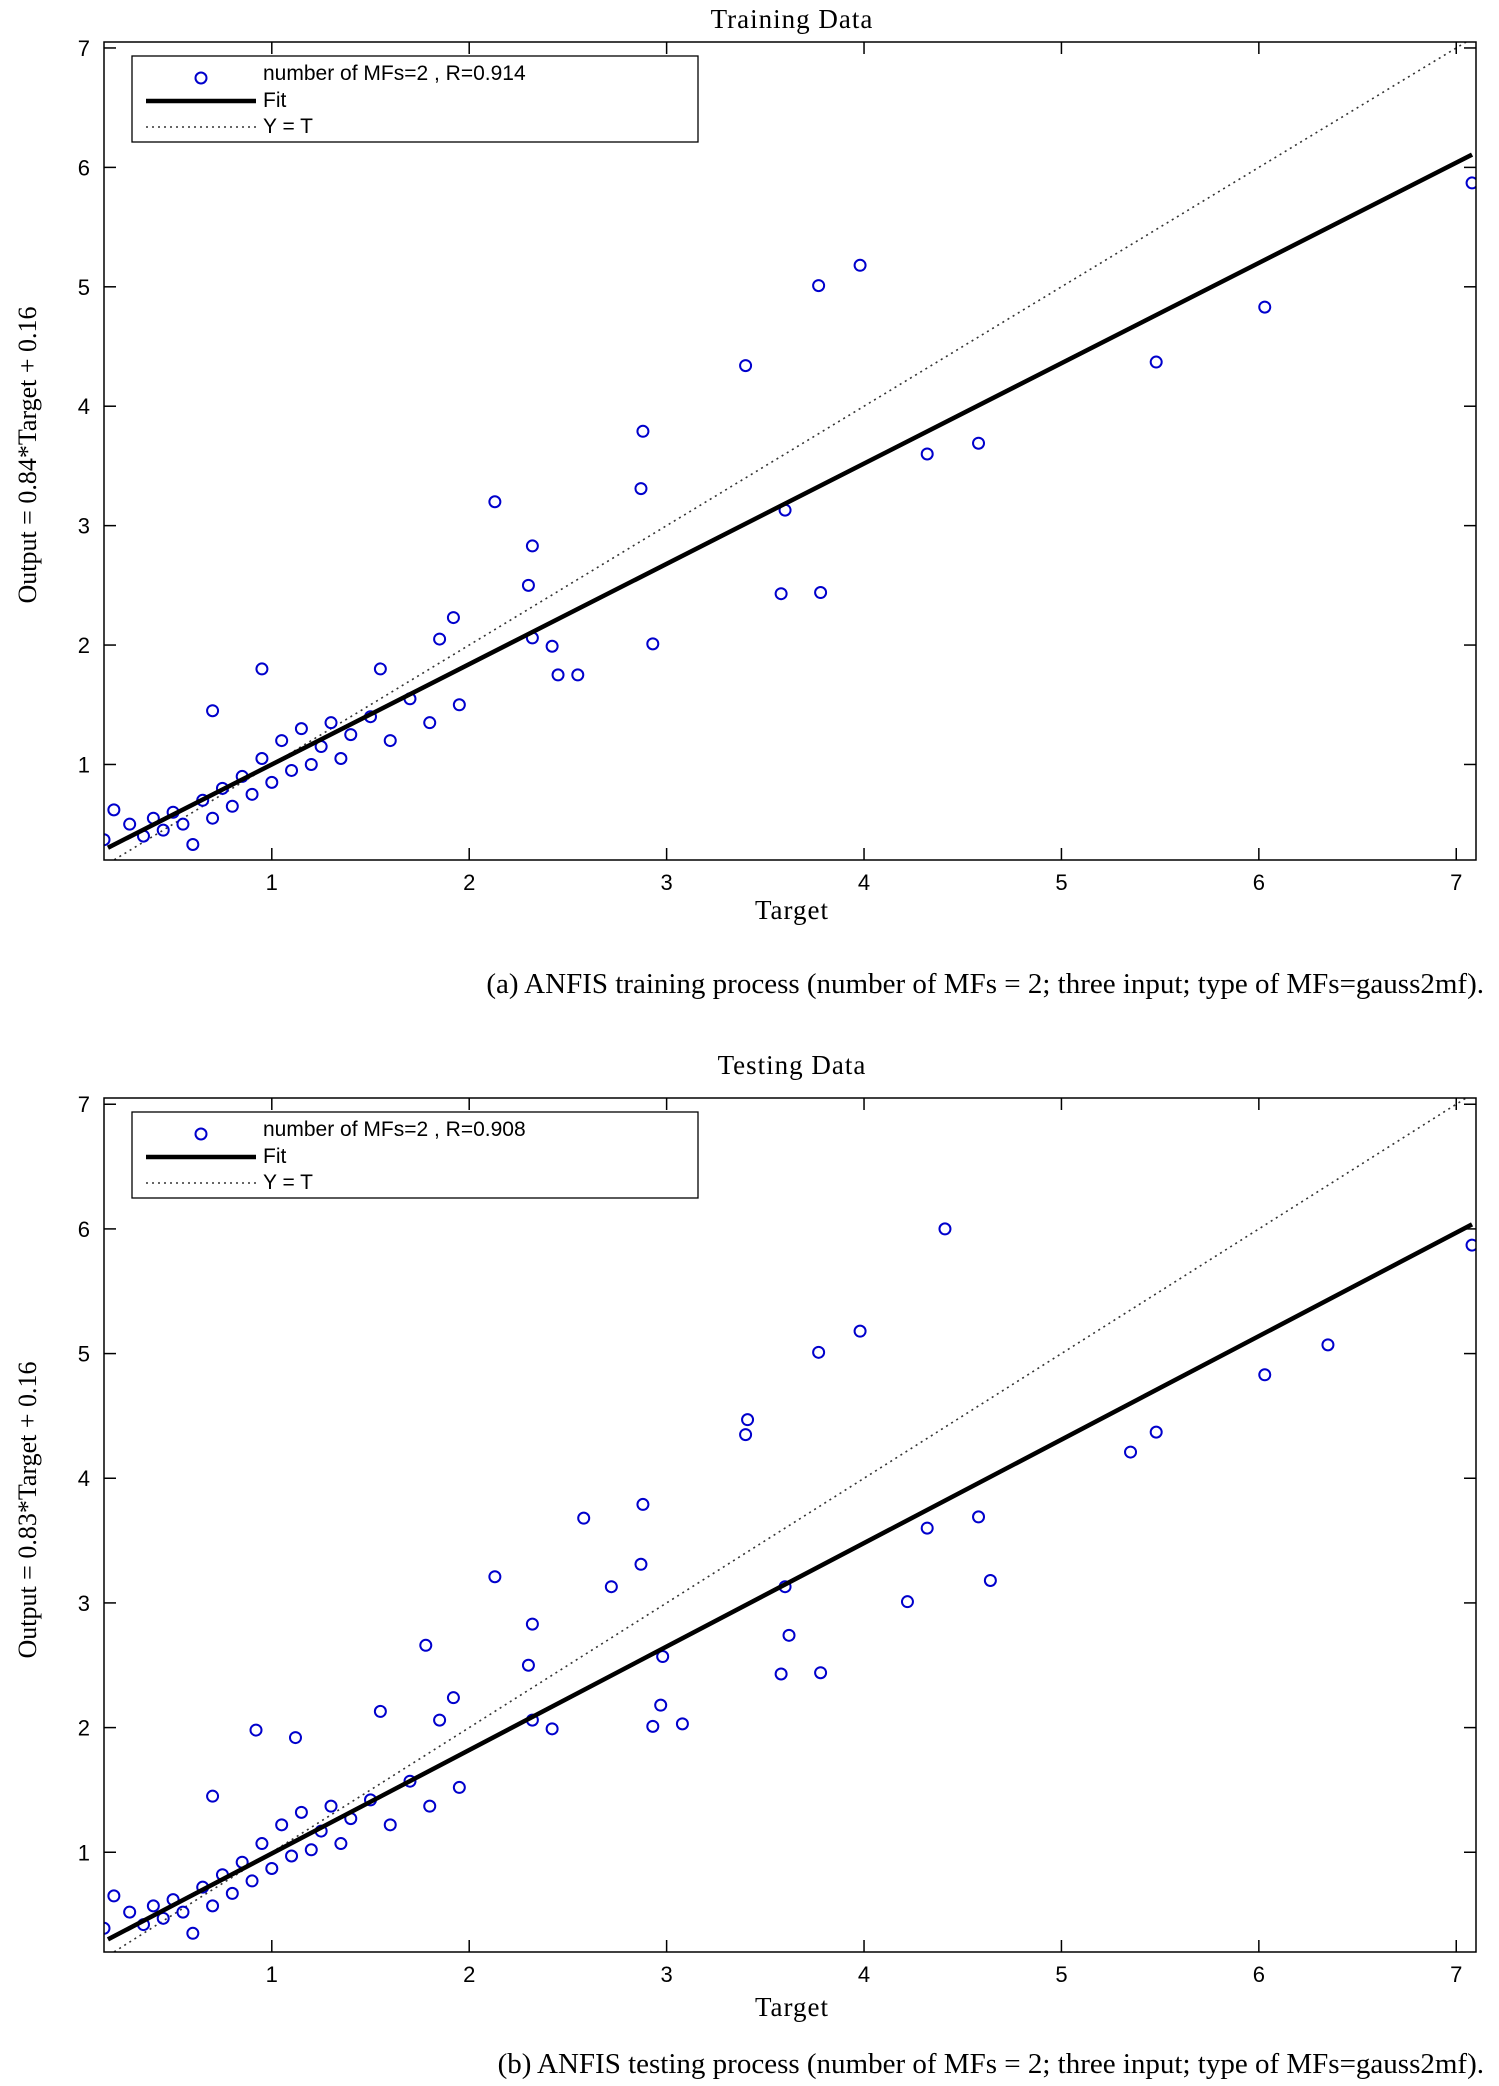 The width and height of the screenshot is (1499, 2086). What do you see at coordinates (27, 454) in the screenshot?
I see `y-axis-label: Output = 0.84*Target + 0.16` at bounding box center [27, 454].